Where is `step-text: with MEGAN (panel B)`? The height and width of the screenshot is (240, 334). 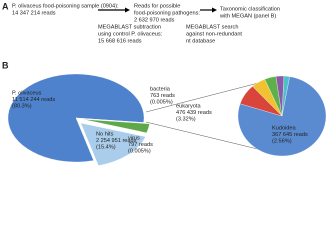
step-text: with MEGAN (panel B) is located at coordinates (247, 16).